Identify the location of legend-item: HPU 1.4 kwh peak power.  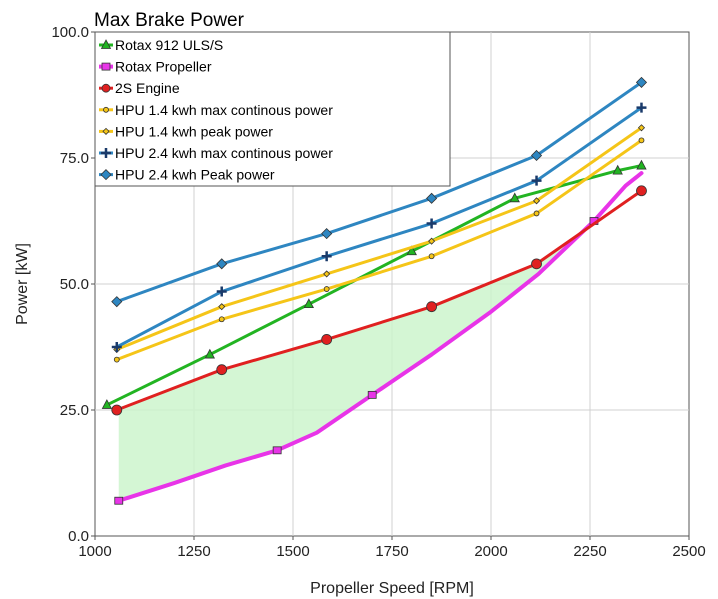
(186, 131).